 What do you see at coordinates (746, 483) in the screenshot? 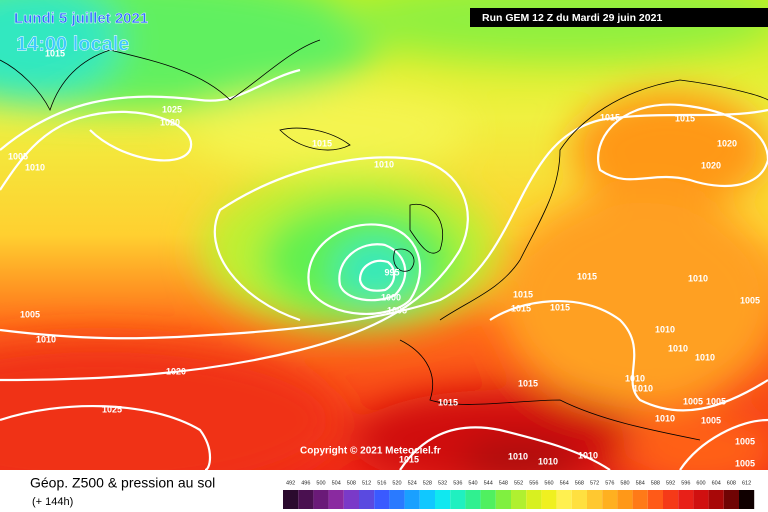
I see `scale-label: 612` at bounding box center [746, 483].